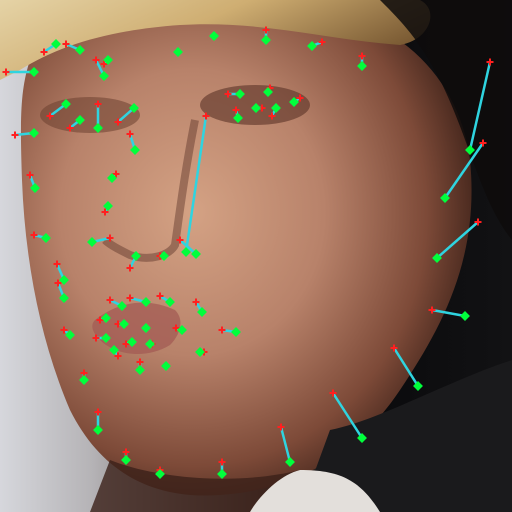 This screenshot has height=512, width=512. Describe the element at coordinates (446, 120) in the screenshot. I see `hair-shadow-right` at that location.